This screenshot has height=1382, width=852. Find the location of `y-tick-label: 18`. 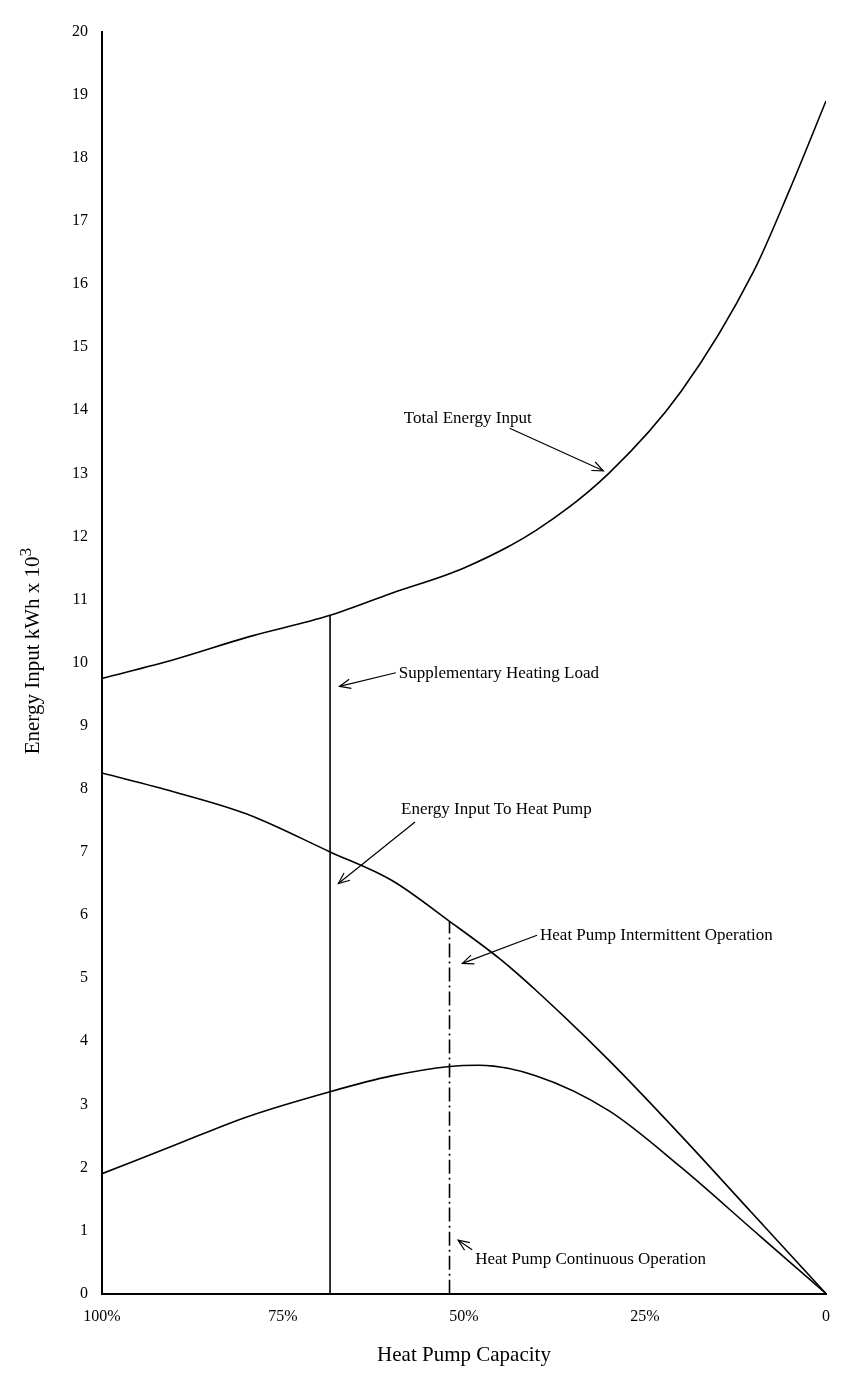

y-tick-label: 18 is located at coordinates (80, 156).